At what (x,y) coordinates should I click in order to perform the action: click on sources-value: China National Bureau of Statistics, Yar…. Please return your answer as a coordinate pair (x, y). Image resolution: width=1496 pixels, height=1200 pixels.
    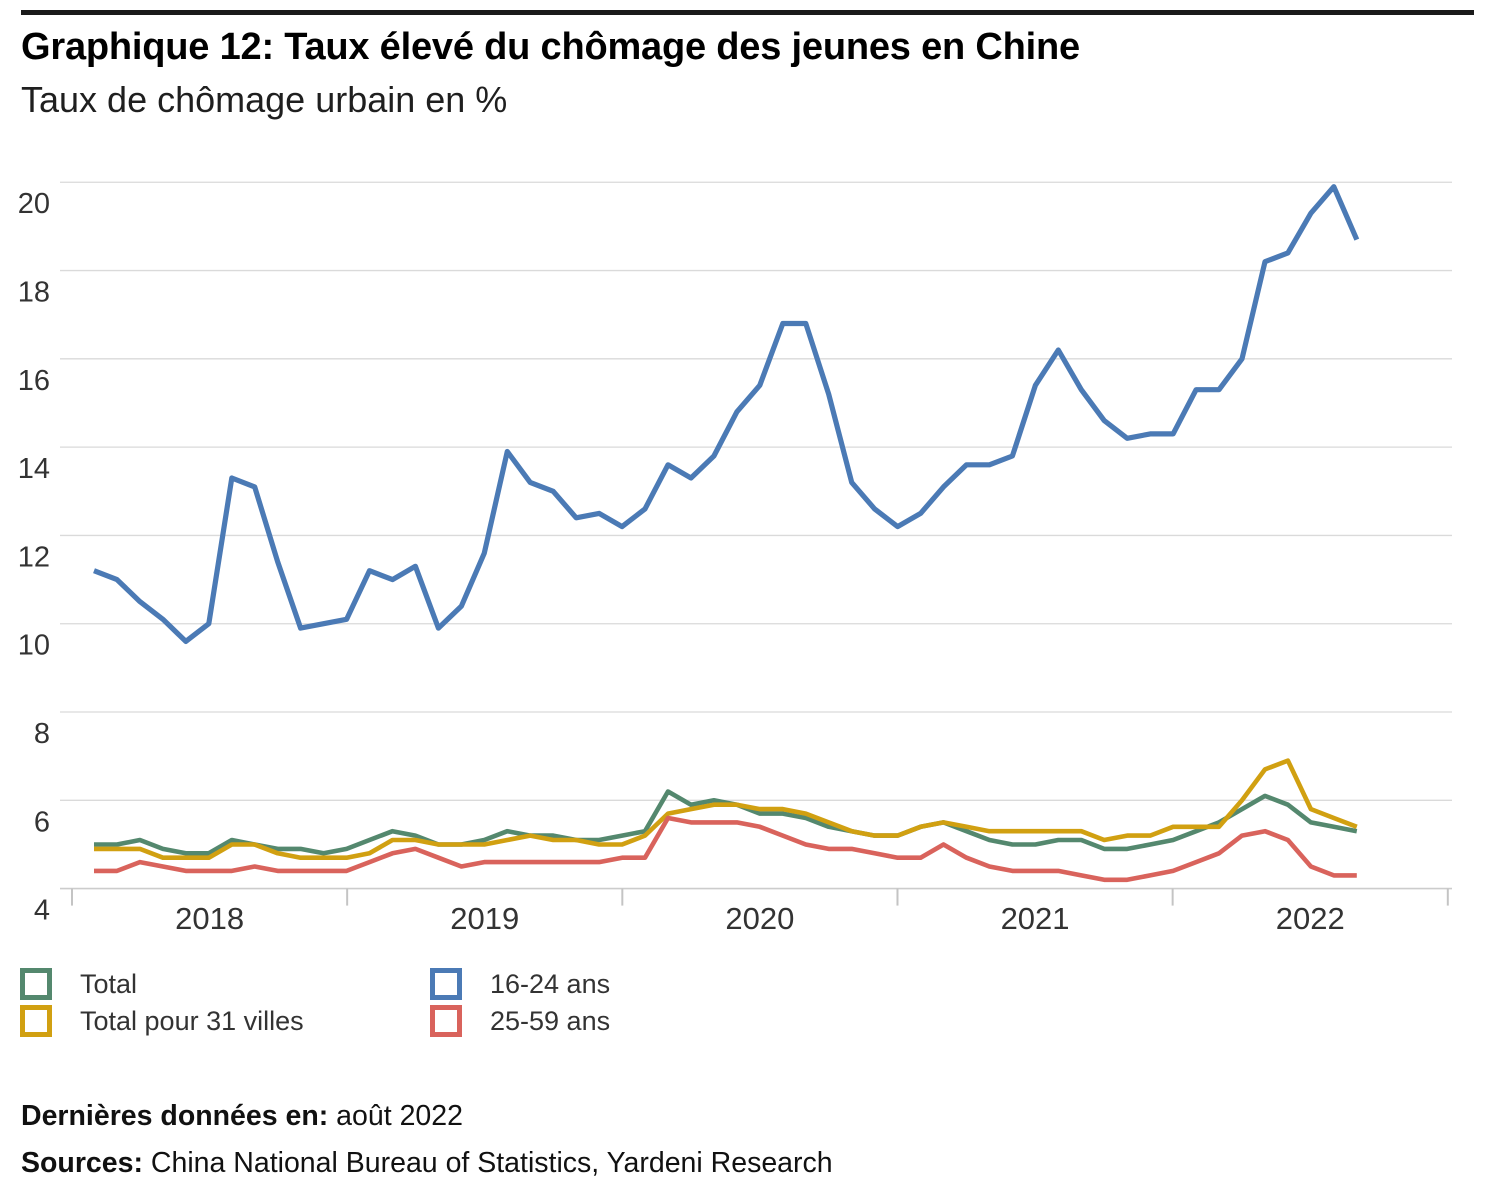
    Looking at the image, I should click on (487, 1163).